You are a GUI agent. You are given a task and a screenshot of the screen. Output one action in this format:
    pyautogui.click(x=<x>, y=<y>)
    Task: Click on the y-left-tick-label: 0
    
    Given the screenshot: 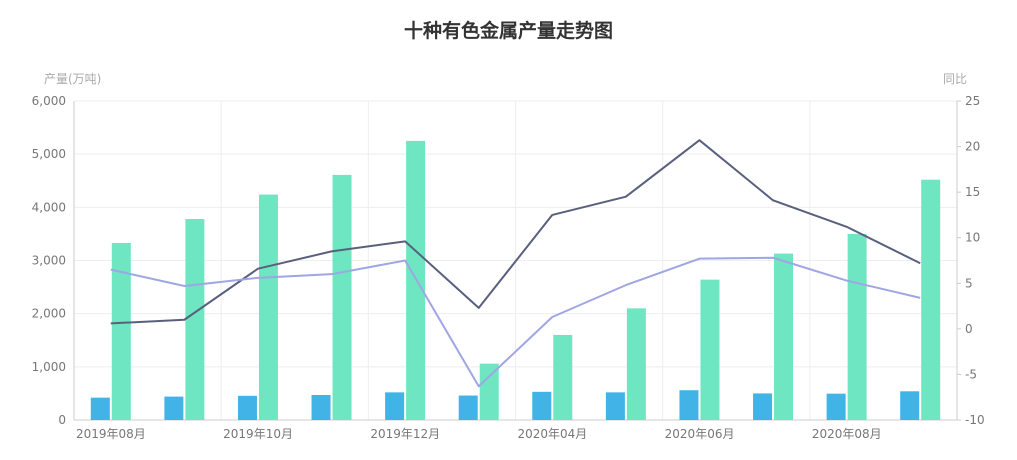 What is the action you would take?
    pyautogui.click(x=62, y=420)
    